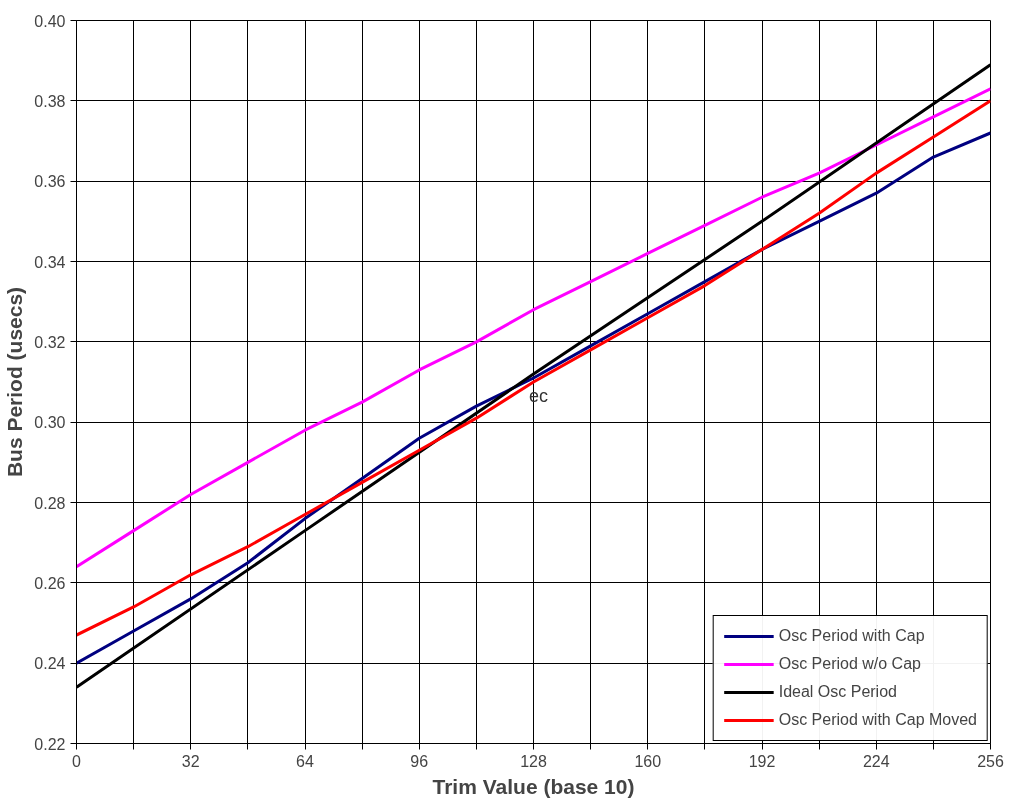 The height and width of the screenshot is (808, 1026). What do you see at coordinates (648, 761) in the screenshot?
I see `x-tick-label: 160` at bounding box center [648, 761].